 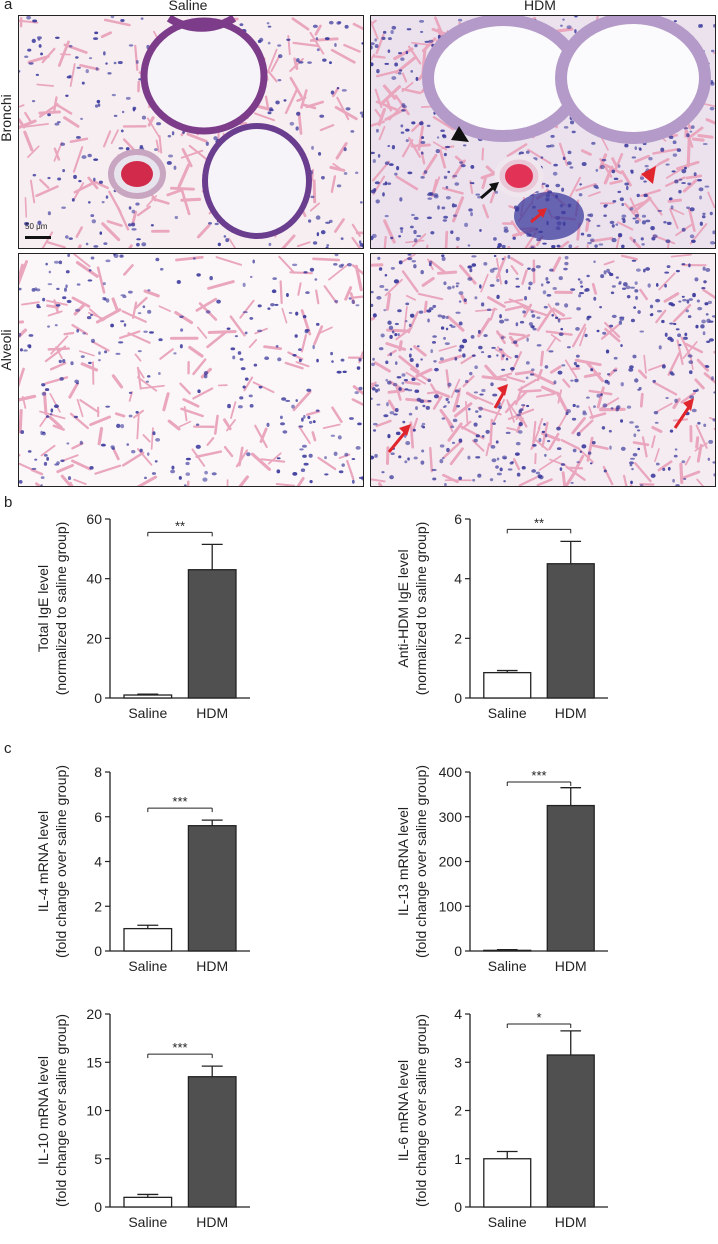 I want to click on micrograph-hdm-alveoli-image, so click(x=543, y=370).